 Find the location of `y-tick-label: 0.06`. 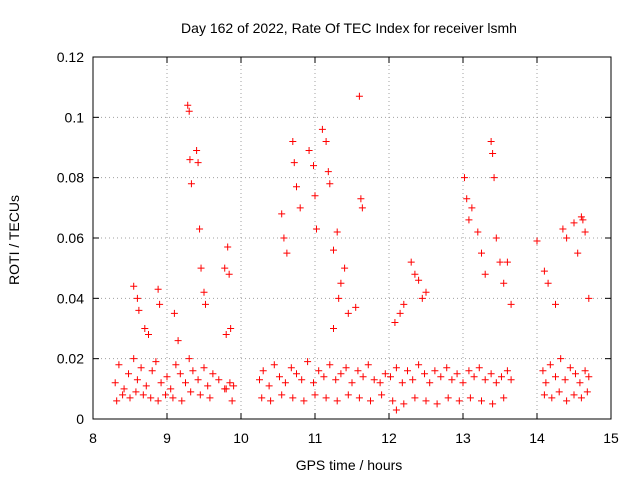

y-tick-label: 0.06 is located at coordinates (70, 238).